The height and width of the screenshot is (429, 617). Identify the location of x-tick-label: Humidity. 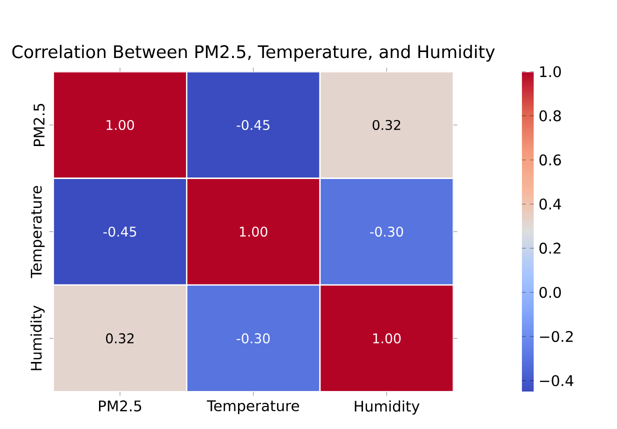
(387, 407).